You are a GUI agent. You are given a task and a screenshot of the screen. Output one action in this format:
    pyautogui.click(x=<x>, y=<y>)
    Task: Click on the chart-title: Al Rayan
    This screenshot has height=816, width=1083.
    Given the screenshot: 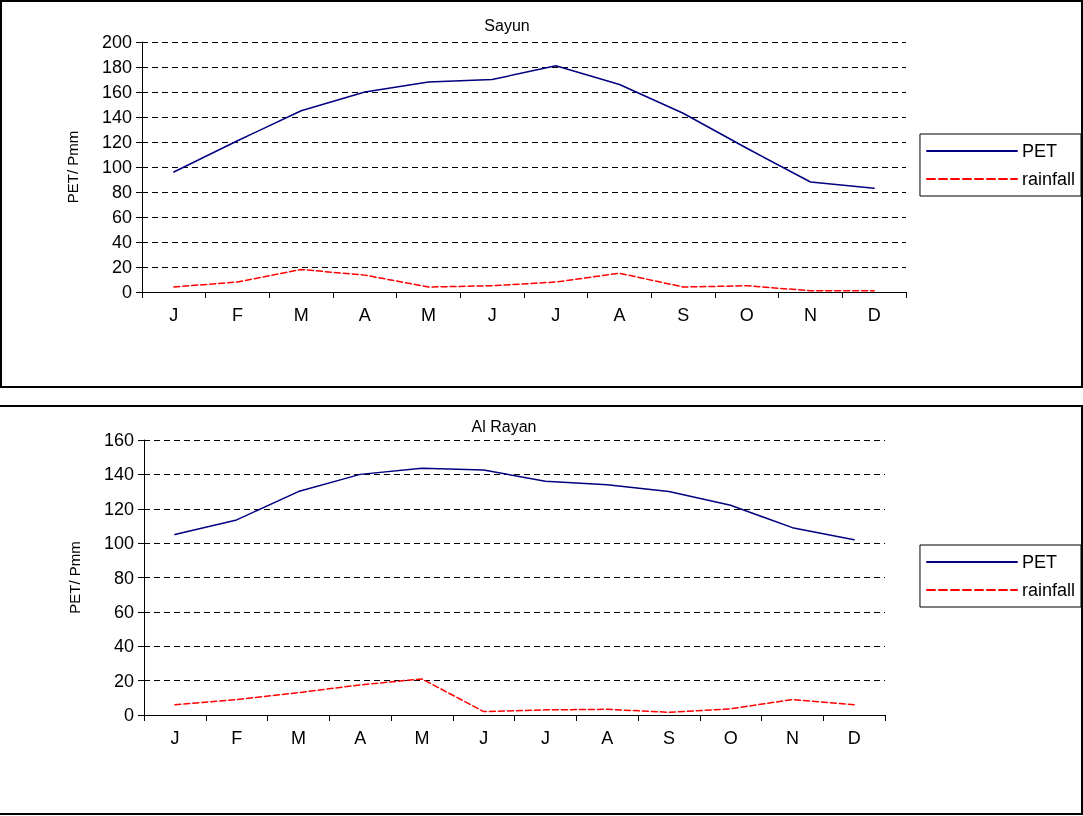 What is the action you would take?
    pyautogui.click(x=504, y=426)
    